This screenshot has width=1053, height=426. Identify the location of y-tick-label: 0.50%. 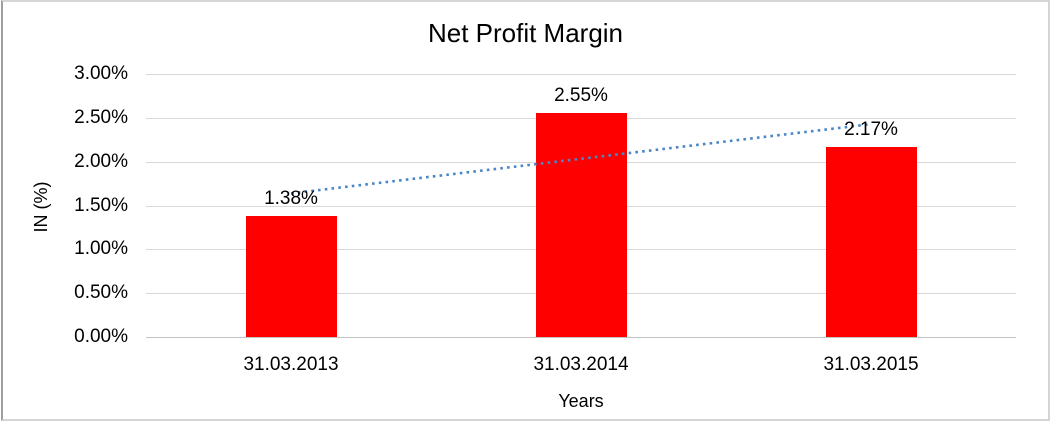
(101, 293).